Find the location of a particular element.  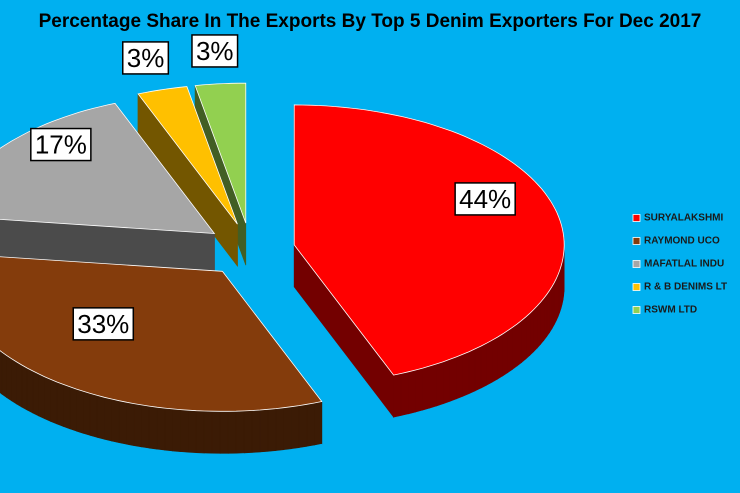

legend-label: RAYMOND UCO is located at coordinates (682, 241).